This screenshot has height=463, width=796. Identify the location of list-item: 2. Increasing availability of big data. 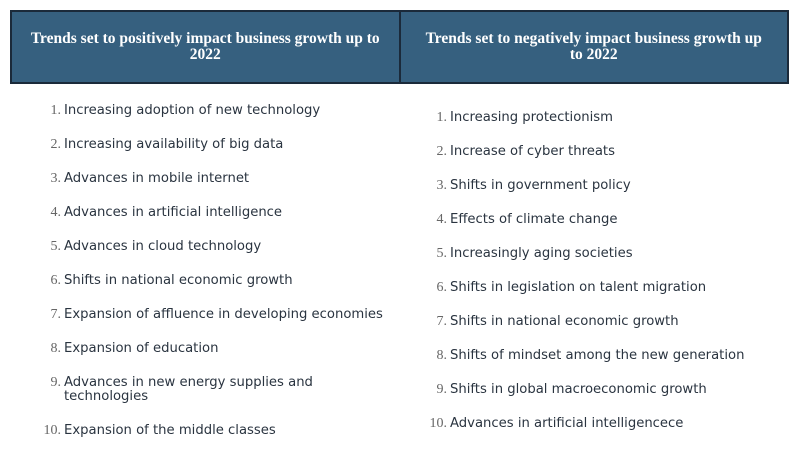
(200, 154).